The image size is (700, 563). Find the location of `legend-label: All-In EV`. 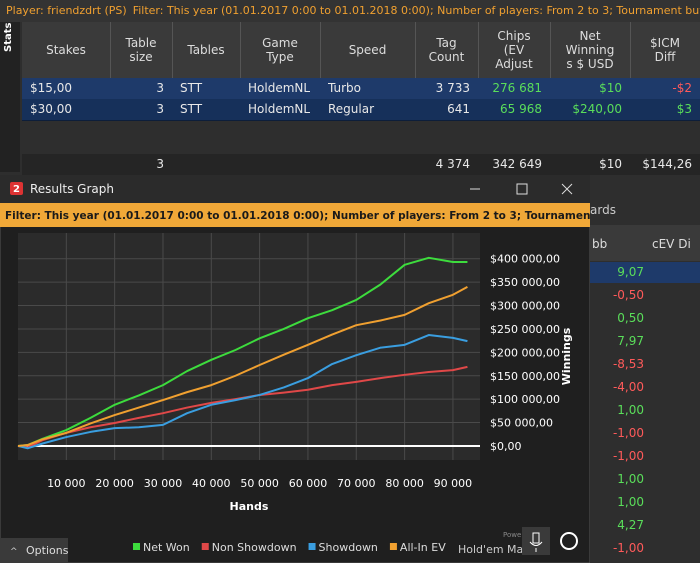

legend-label: All-In EV is located at coordinates (423, 547).